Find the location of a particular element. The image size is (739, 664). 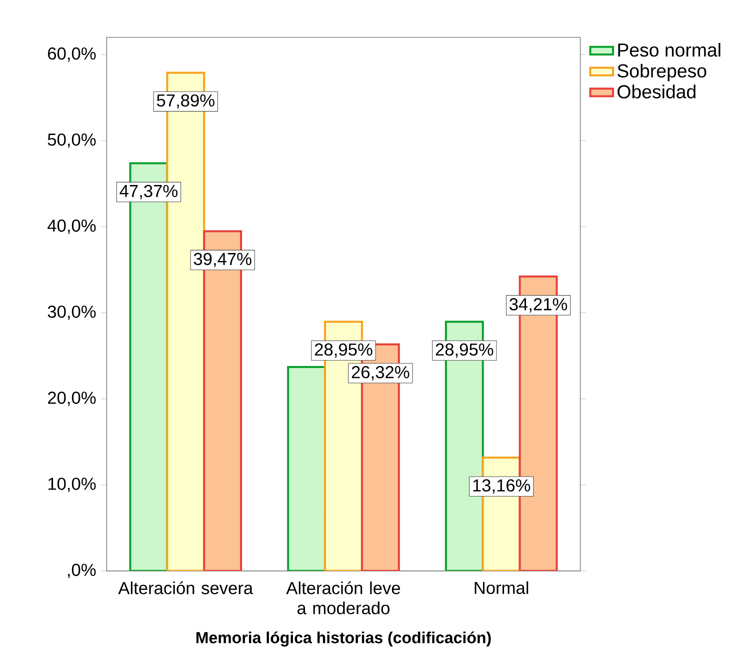

legend-label: Obesidad is located at coordinates (657, 91).